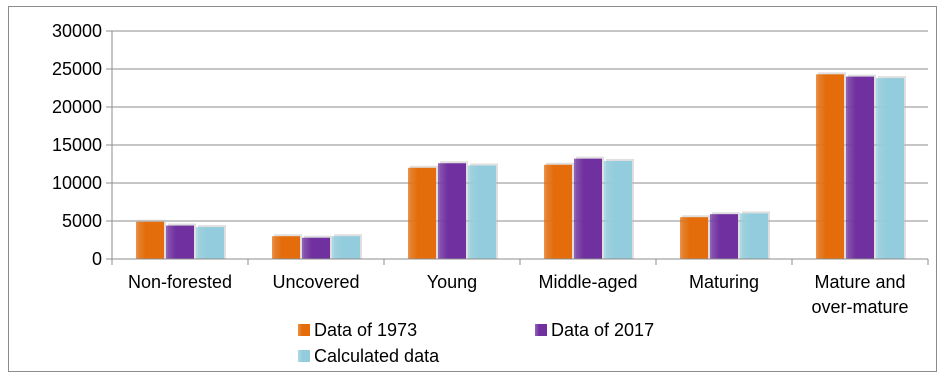 This screenshot has width=941, height=376. I want to click on y-tick-label: 0, so click(97, 259).